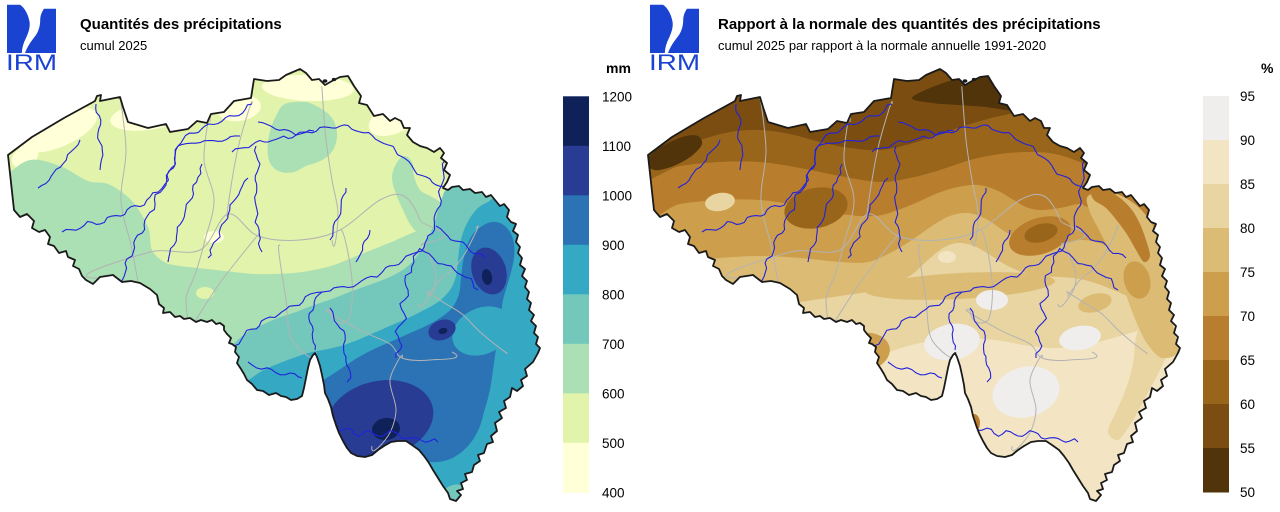 This screenshot has width=1280, height=512. What do you see at coordinates (1247, 184) in the screenshot?
I see `svg-text: 85` at bounding box center [1247, 184].